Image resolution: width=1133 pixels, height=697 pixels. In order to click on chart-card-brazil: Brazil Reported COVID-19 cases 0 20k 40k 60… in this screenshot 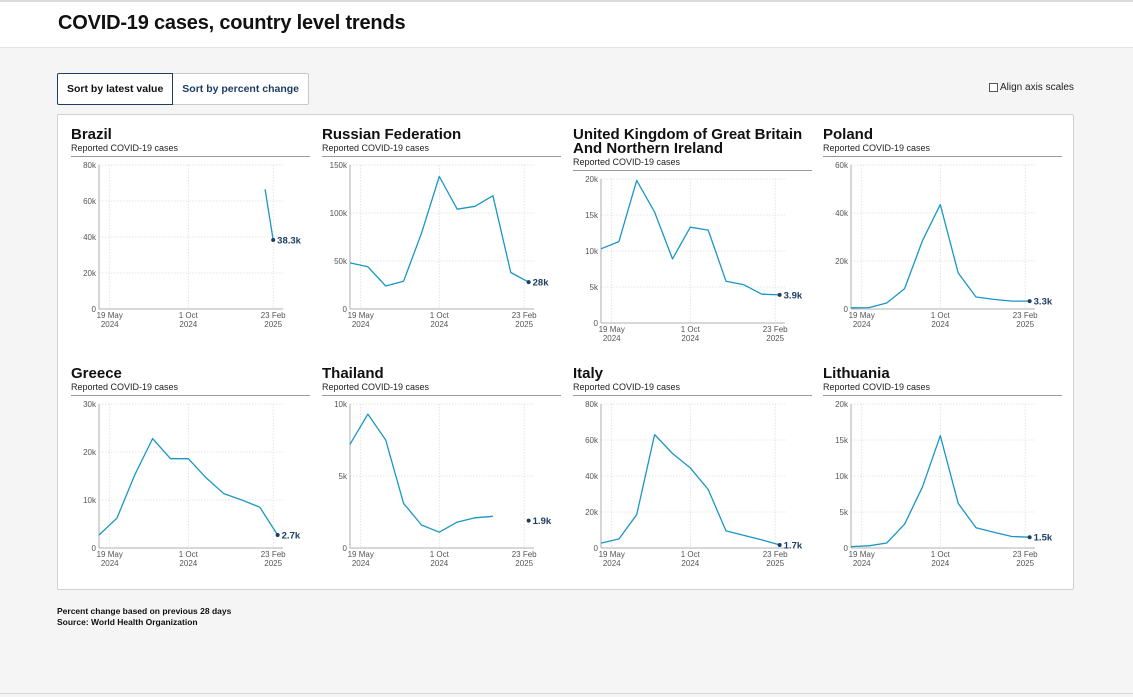, I will do `click(191, 230)`.